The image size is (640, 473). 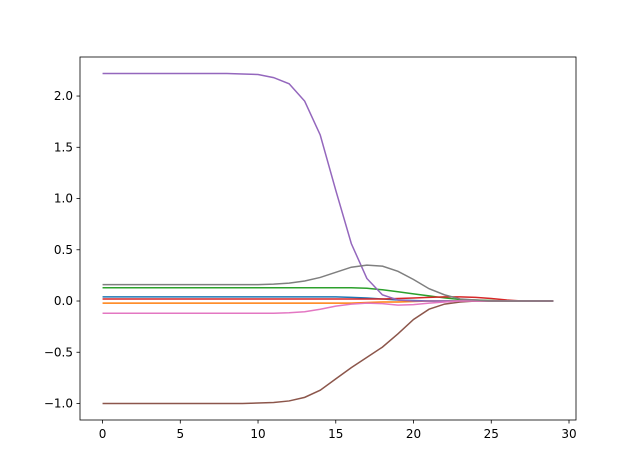 What do you see at coordinates (63, 199) in the screenshot?
I see `y-tick-label: 1.0` at bounding box center [63, 199].